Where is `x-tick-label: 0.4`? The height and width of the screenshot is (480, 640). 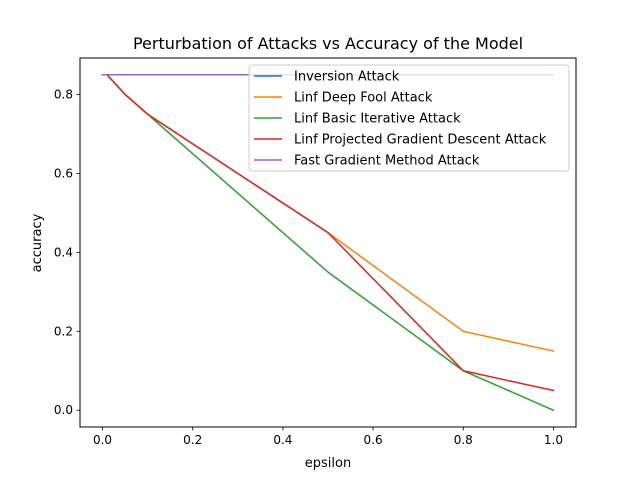
x-tick-label: 0.4 is located at coordinates (282, 440).